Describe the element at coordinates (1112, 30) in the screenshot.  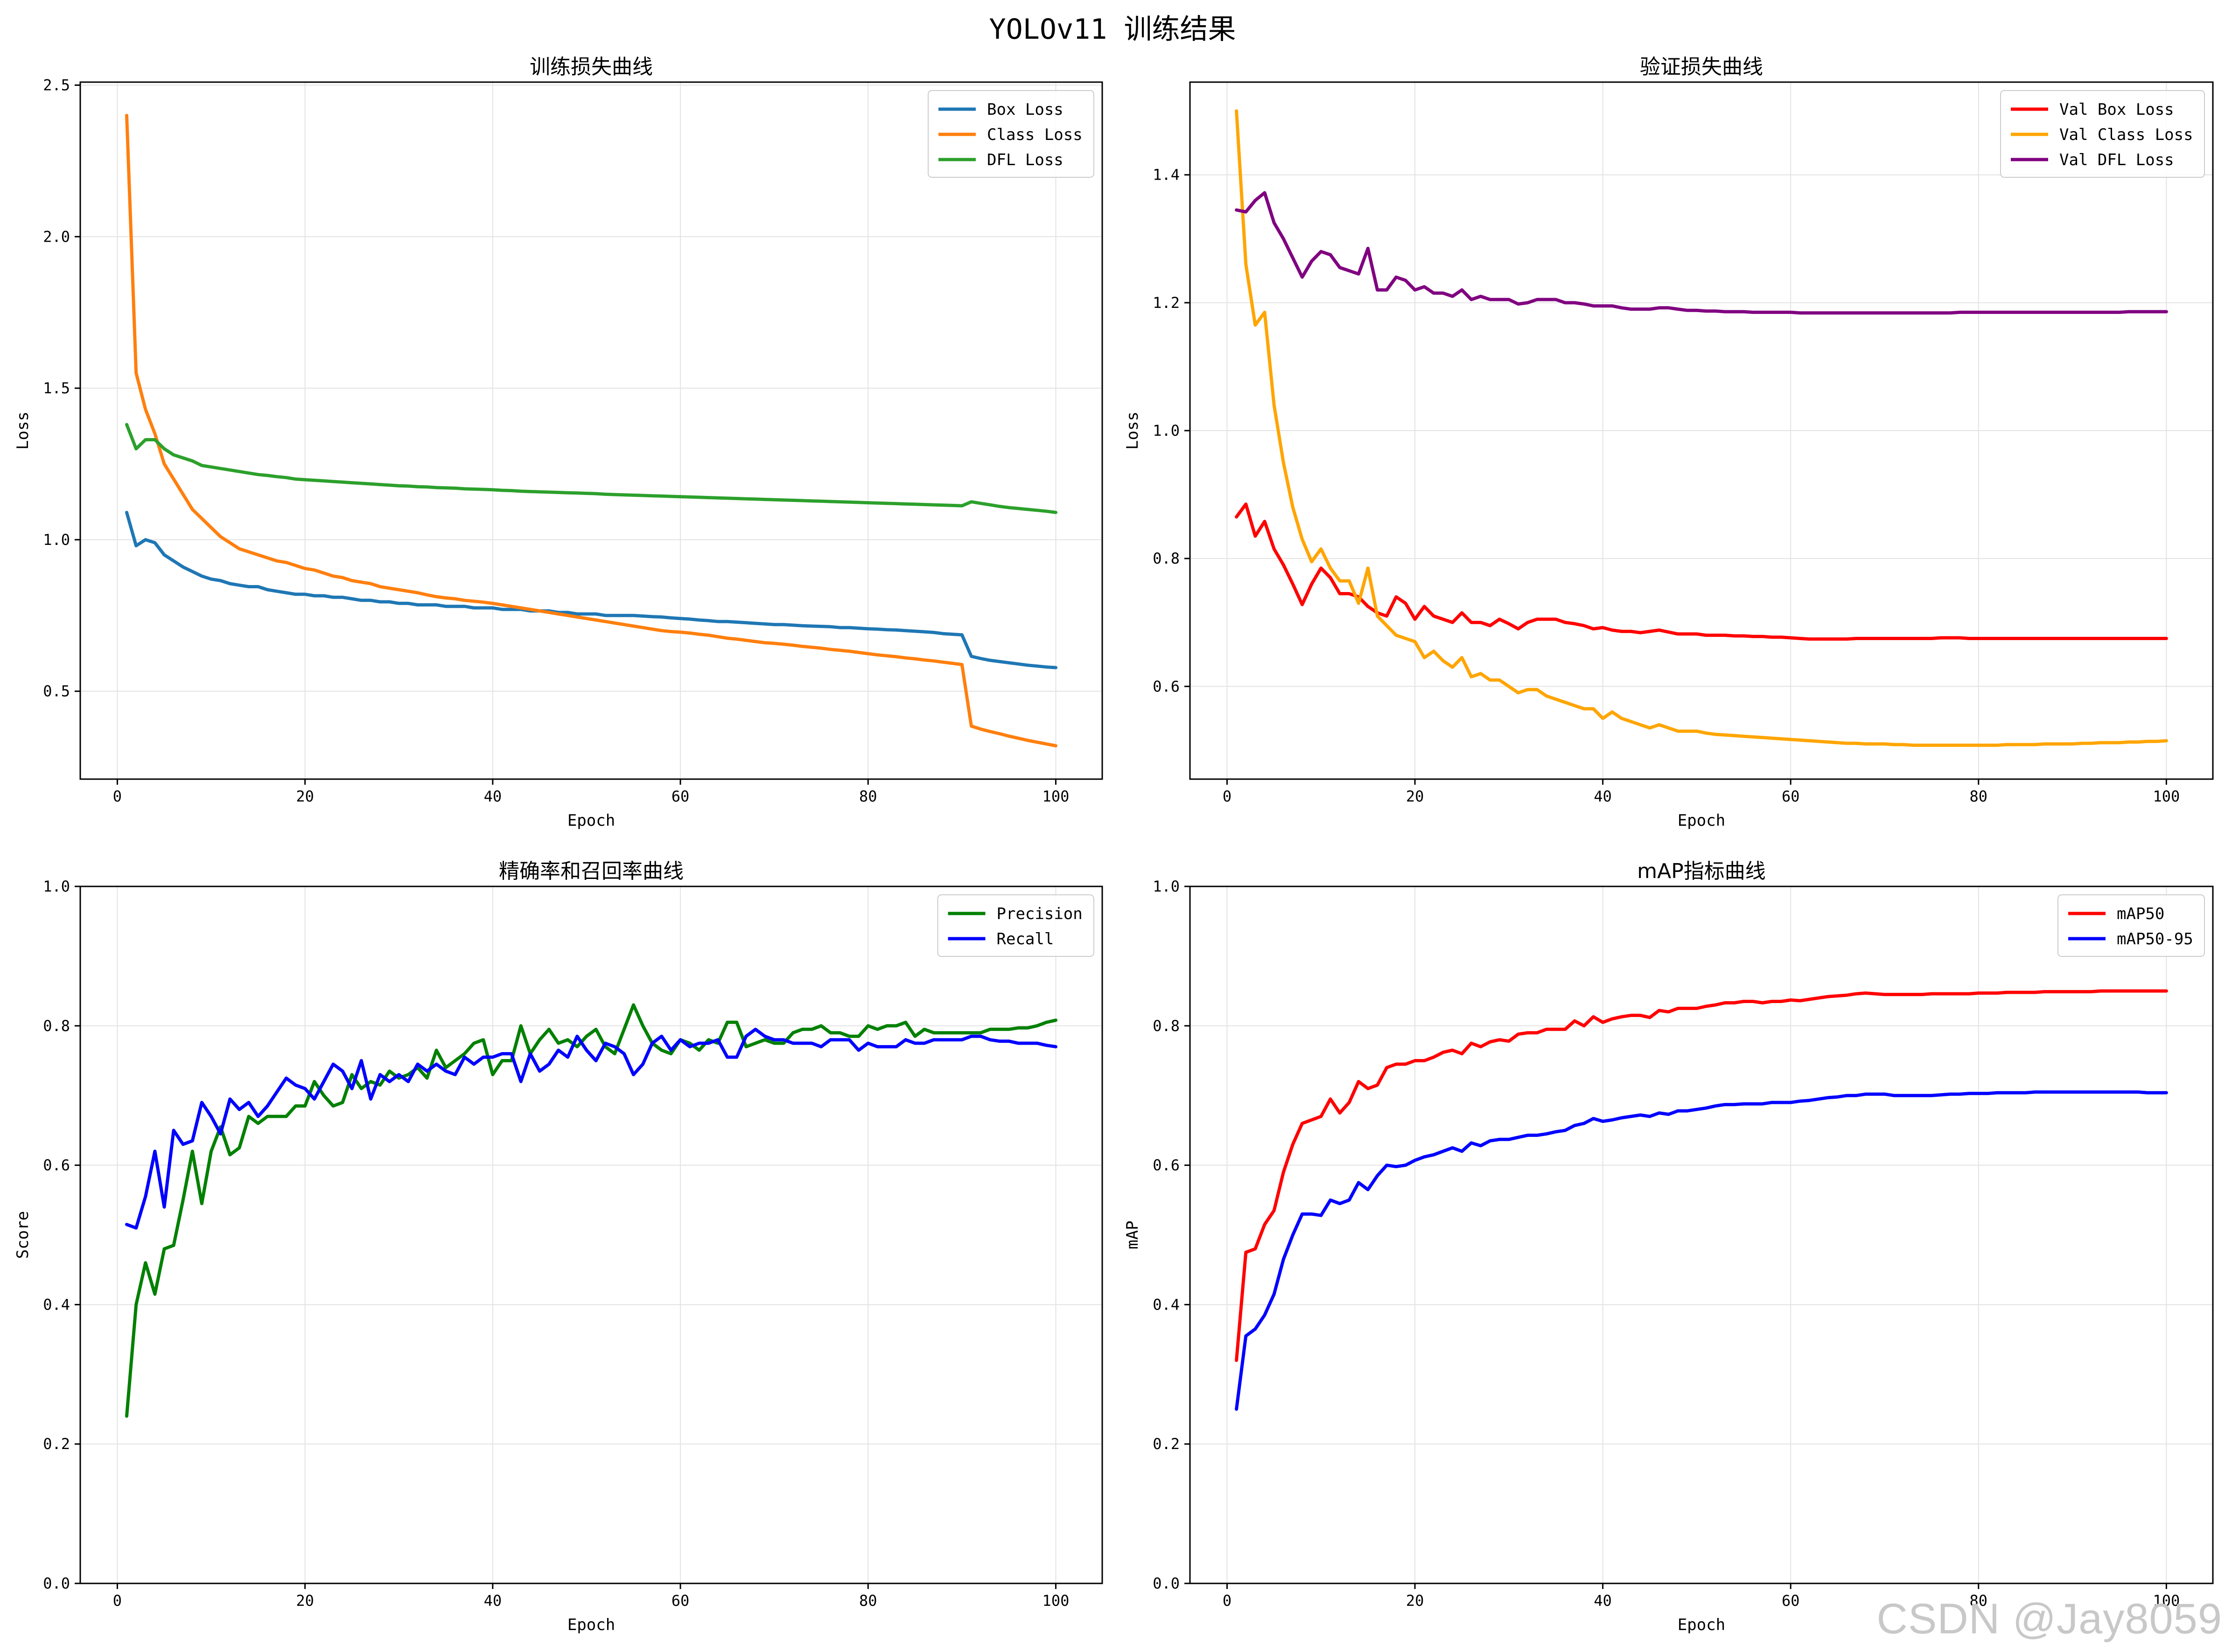
I see `figure-suptitle: YOLOv11 训练结果` at that location.